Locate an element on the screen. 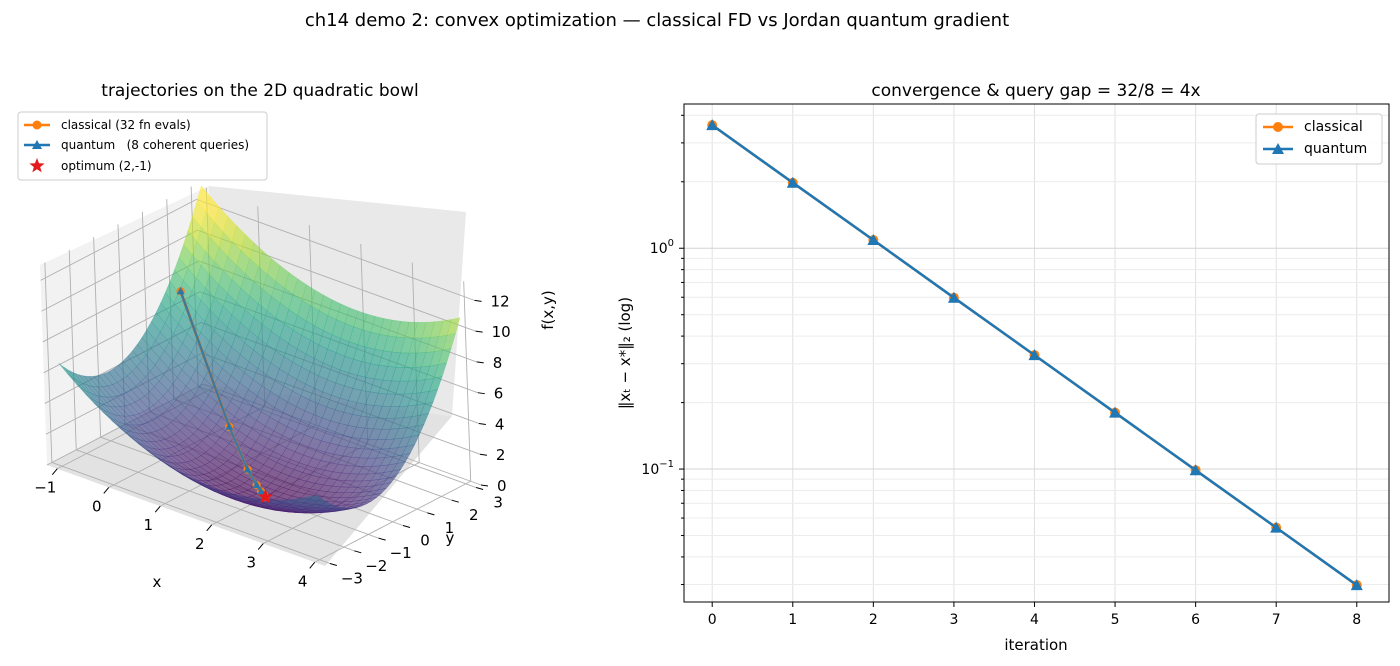  convergence-legend: classical quantum is located at coordinates (1319, 139).